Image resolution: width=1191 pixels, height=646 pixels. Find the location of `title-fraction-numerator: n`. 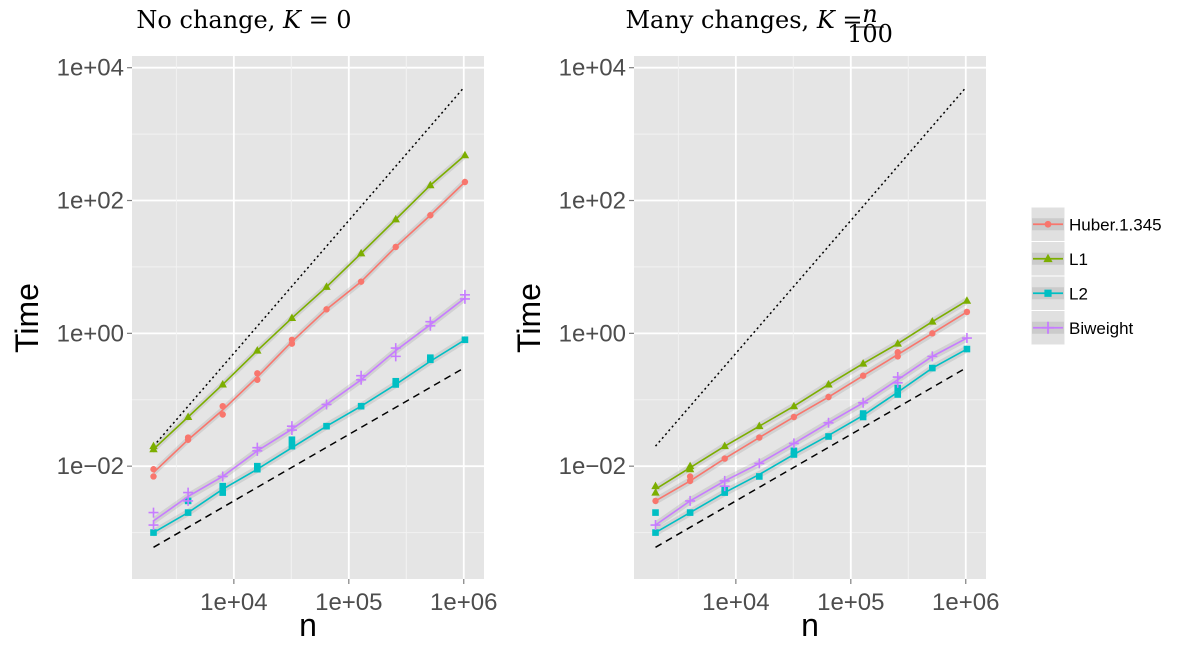

title-fraction-numerator: n is located at coordinates (869, 14).